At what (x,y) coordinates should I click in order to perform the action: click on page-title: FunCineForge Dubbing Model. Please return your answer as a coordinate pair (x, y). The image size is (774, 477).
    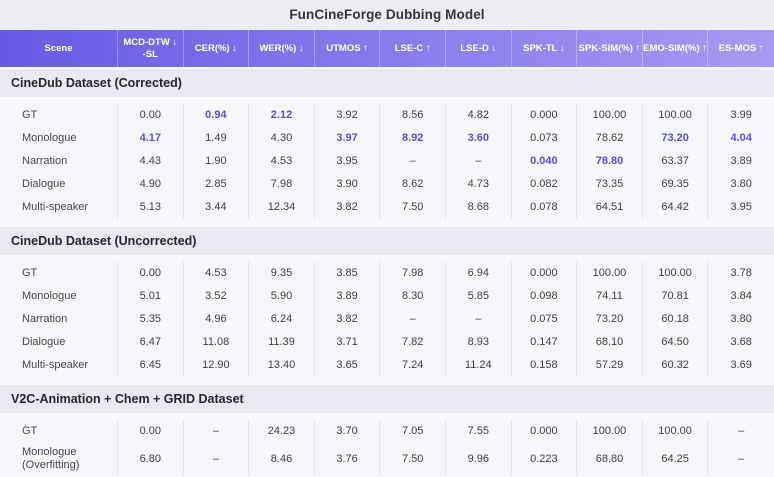
    Looking at the image, I should click on (387, 14).